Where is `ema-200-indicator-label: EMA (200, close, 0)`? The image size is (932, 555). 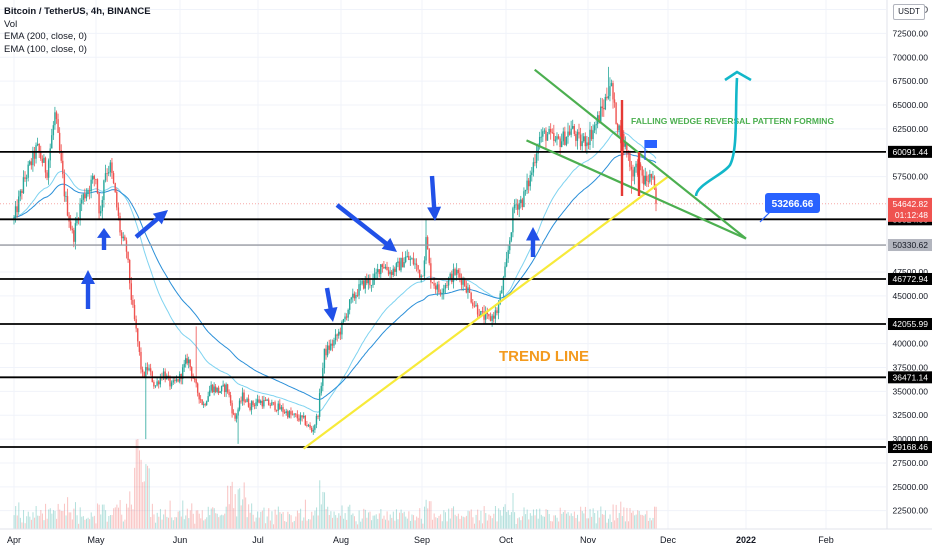
ema-200-indicator-label: EMA (200, close, 0) is located at coordinates (45, 36).